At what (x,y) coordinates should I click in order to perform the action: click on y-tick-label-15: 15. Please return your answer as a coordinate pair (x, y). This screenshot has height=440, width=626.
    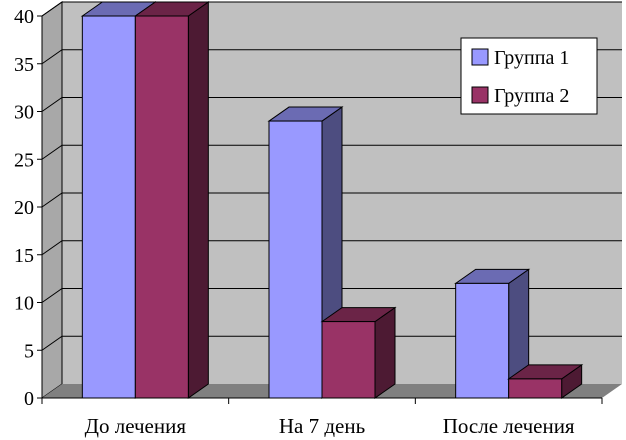
    Looking at the image, I should click on (24, 256).